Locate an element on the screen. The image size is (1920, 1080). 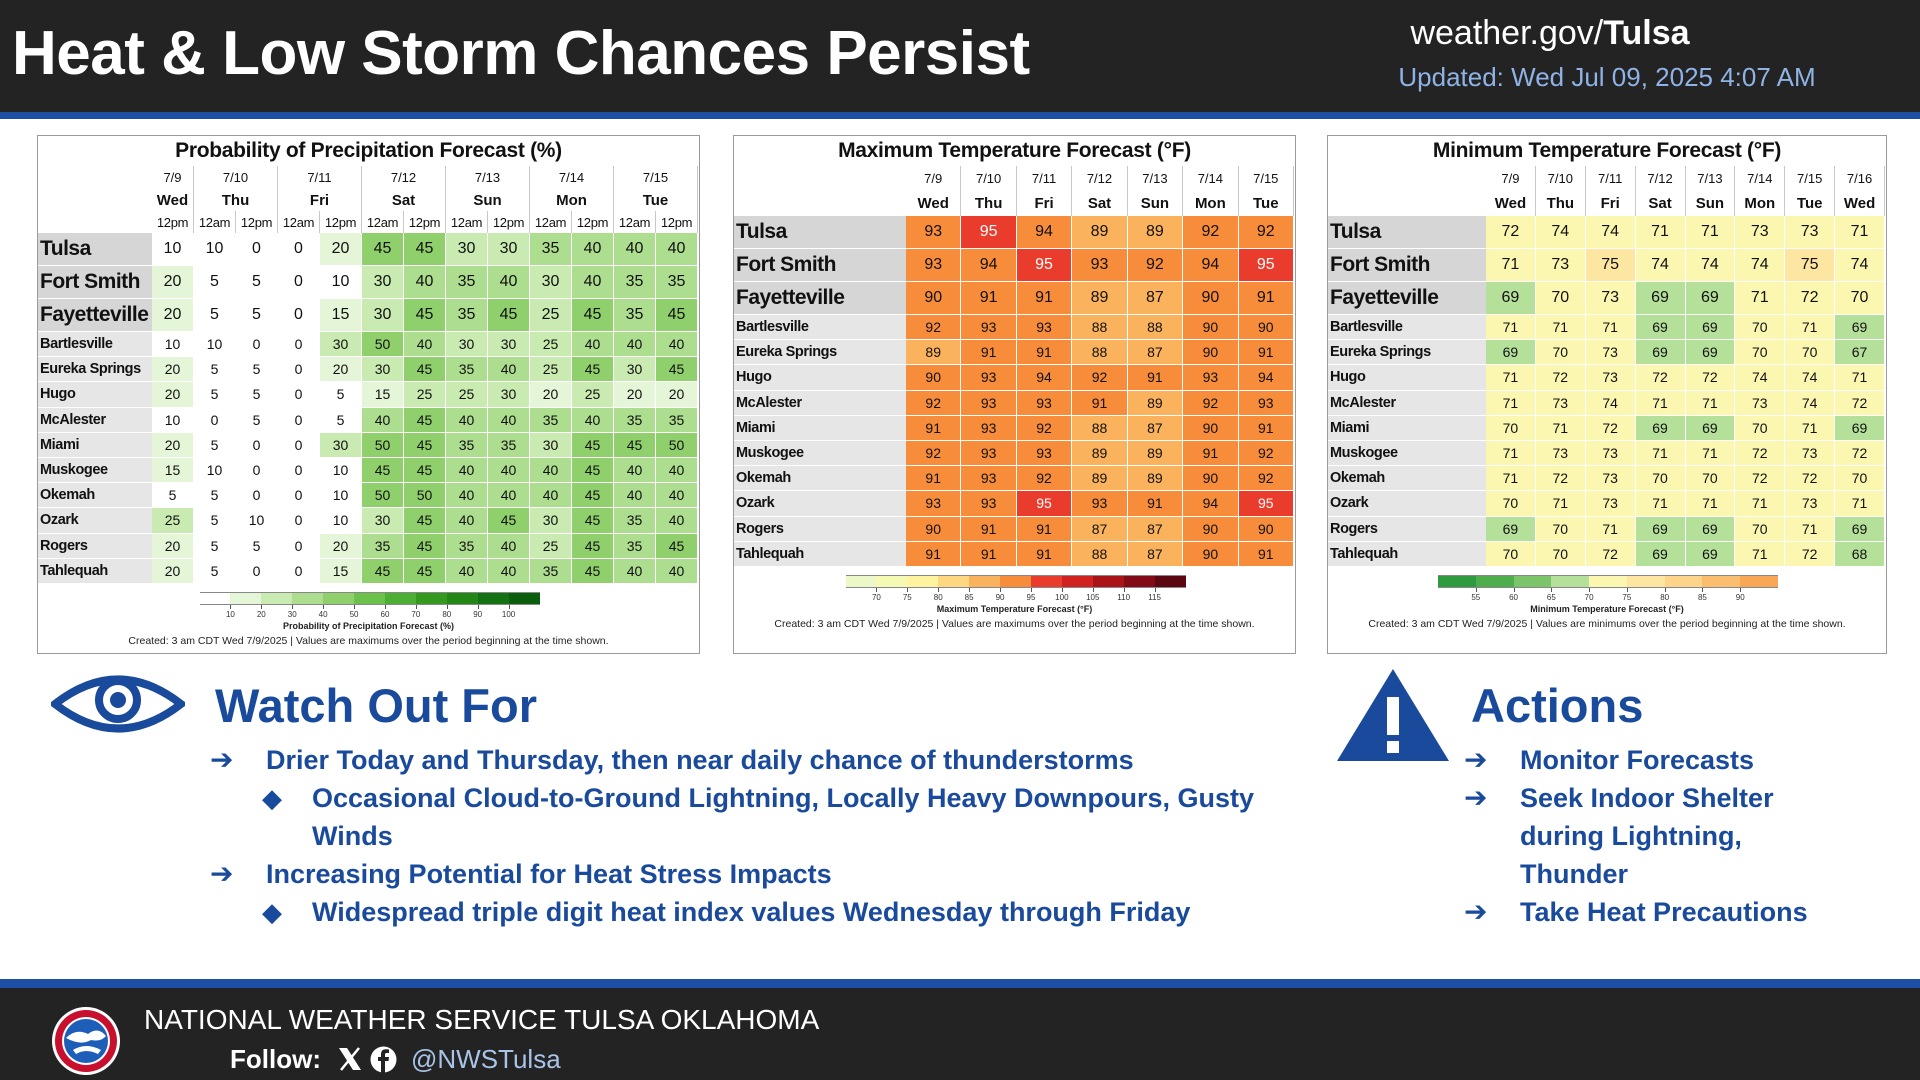
forecast-value: 5 is located at coordinates (215, 445).